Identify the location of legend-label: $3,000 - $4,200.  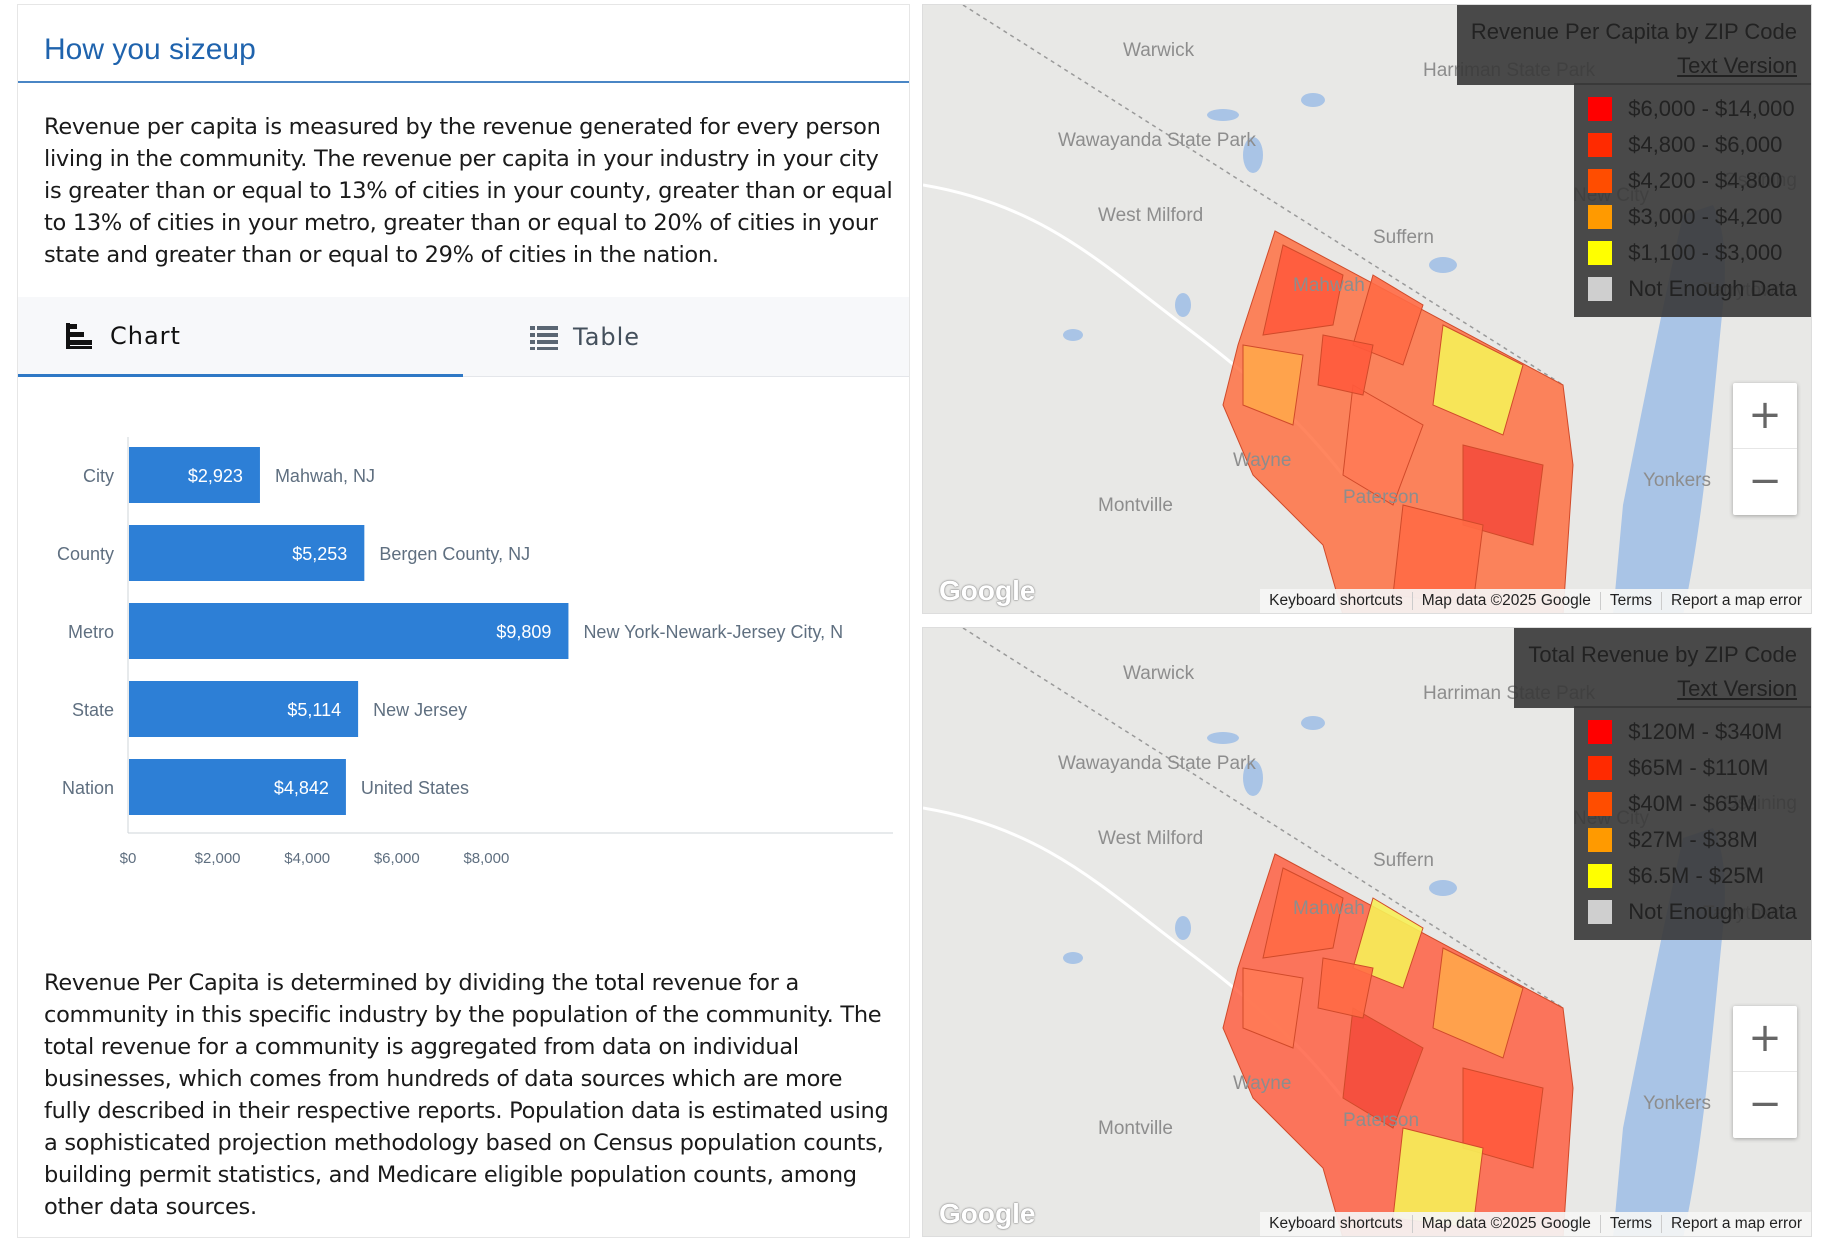
(1705, 216).